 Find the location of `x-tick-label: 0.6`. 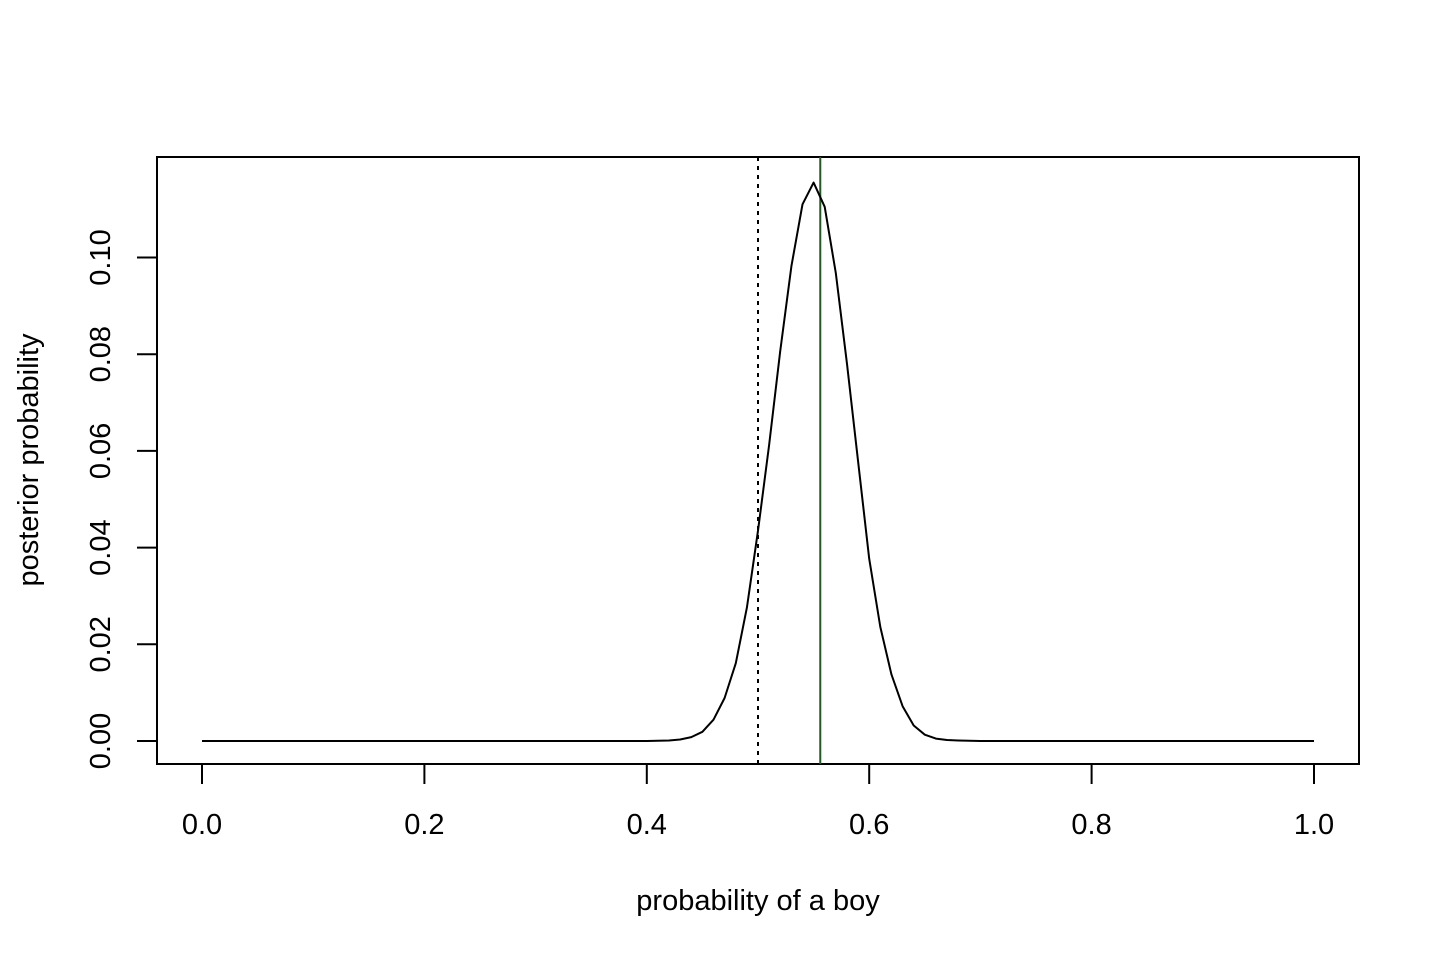

x-tick-label: 0.6 is located at coordinates (869, 825).